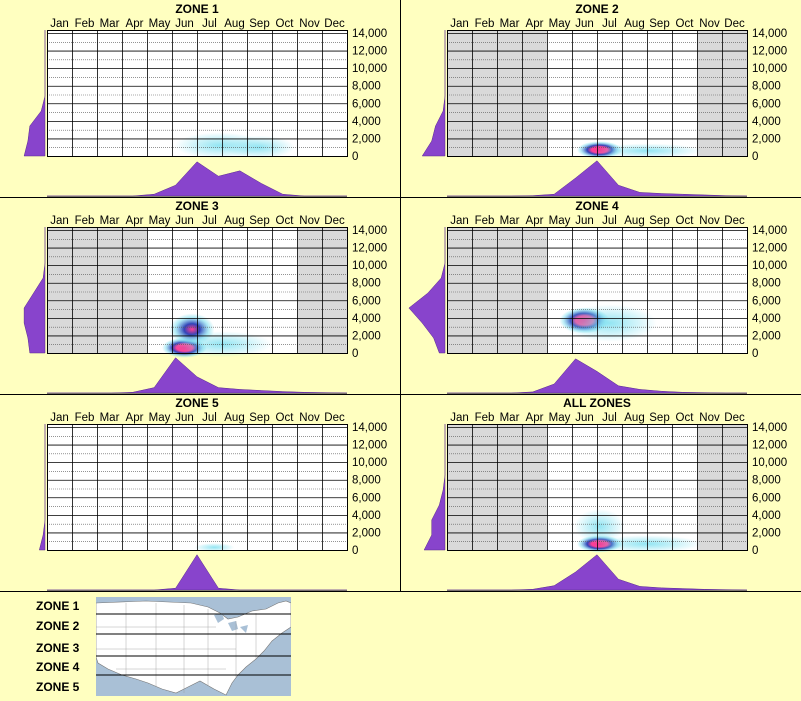 The width and height of the screenshot is (801, 701). I want to click on legend-zone-3-label: ZONE 3, so click(58, 648).